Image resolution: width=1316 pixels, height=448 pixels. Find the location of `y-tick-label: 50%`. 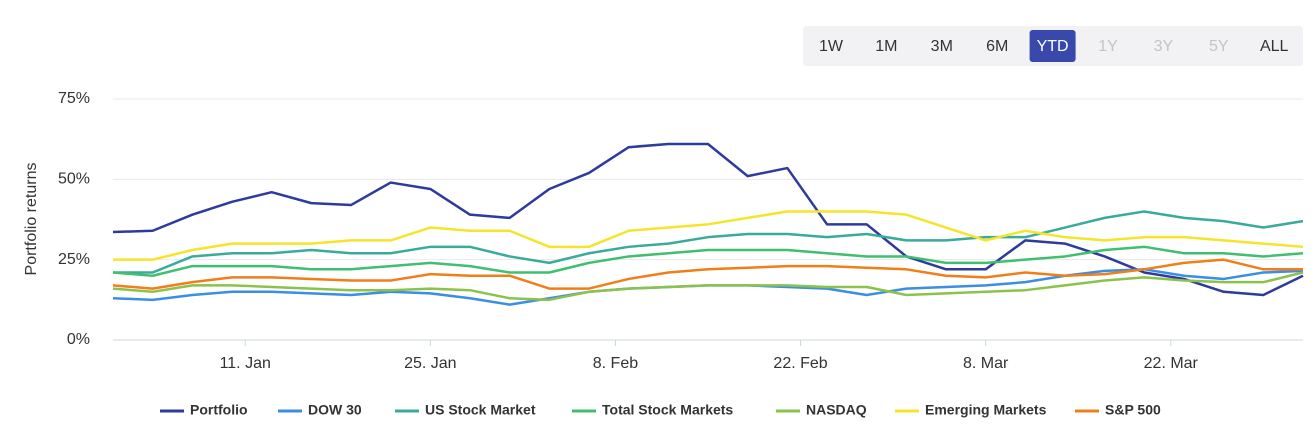

y-tick-label: 50% is located at coordinates (74, 179).